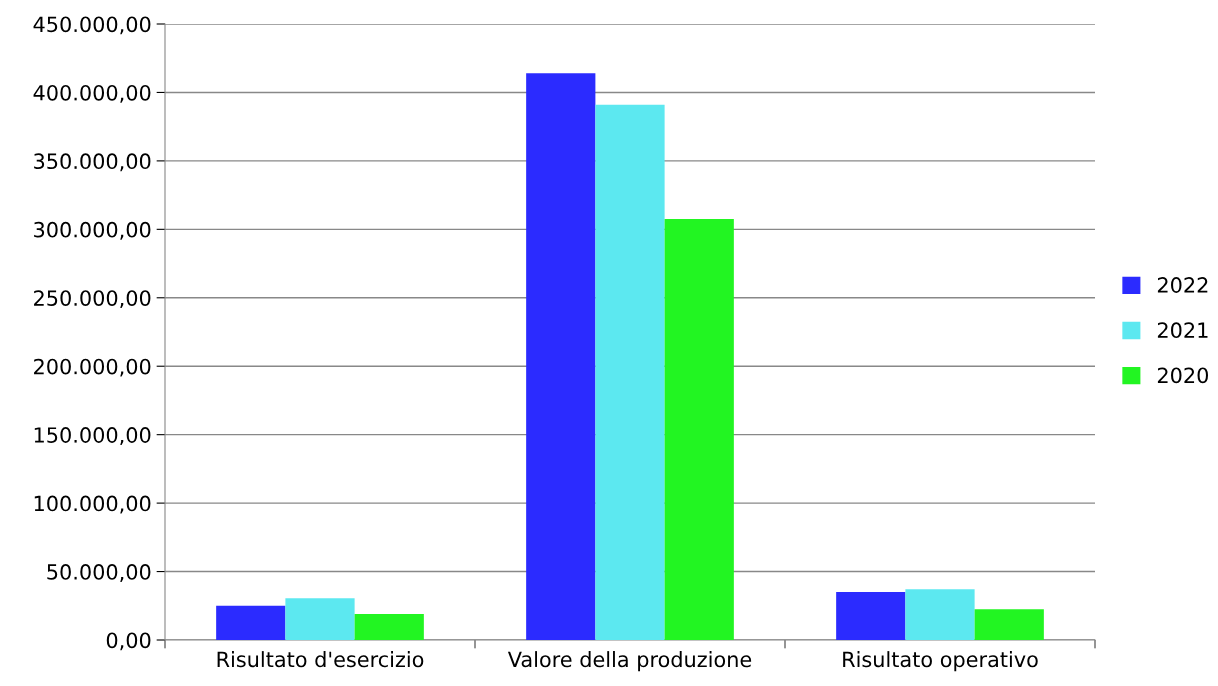  I want to click on x-tick-label: Risultato operativo, so click(940, 661).